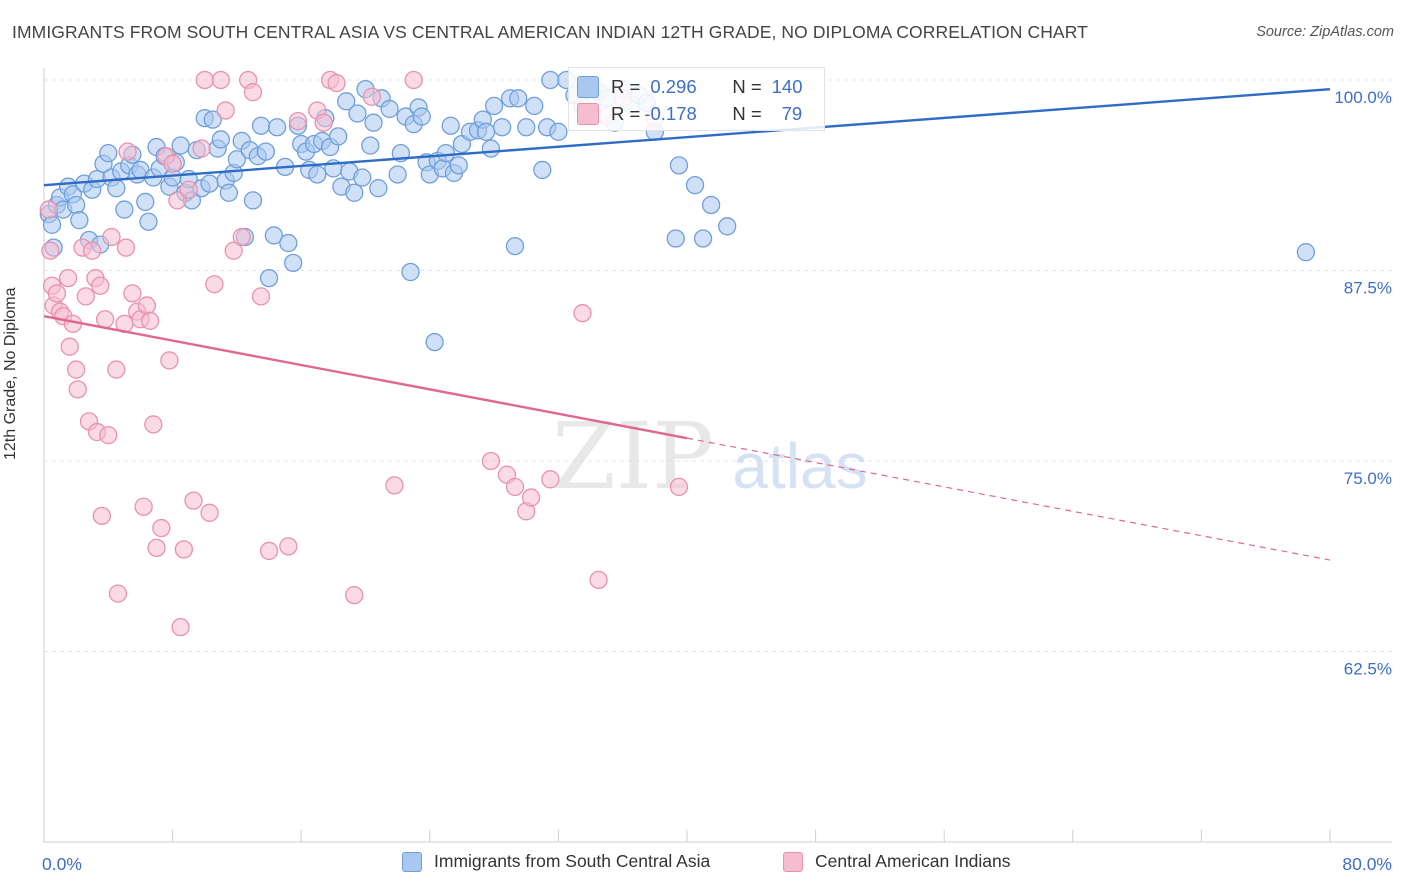 The image size is (1406, 892). Describe the element at coordinates (793, 861) in the screenshot. I see `legend-swatch-pink` at that location.